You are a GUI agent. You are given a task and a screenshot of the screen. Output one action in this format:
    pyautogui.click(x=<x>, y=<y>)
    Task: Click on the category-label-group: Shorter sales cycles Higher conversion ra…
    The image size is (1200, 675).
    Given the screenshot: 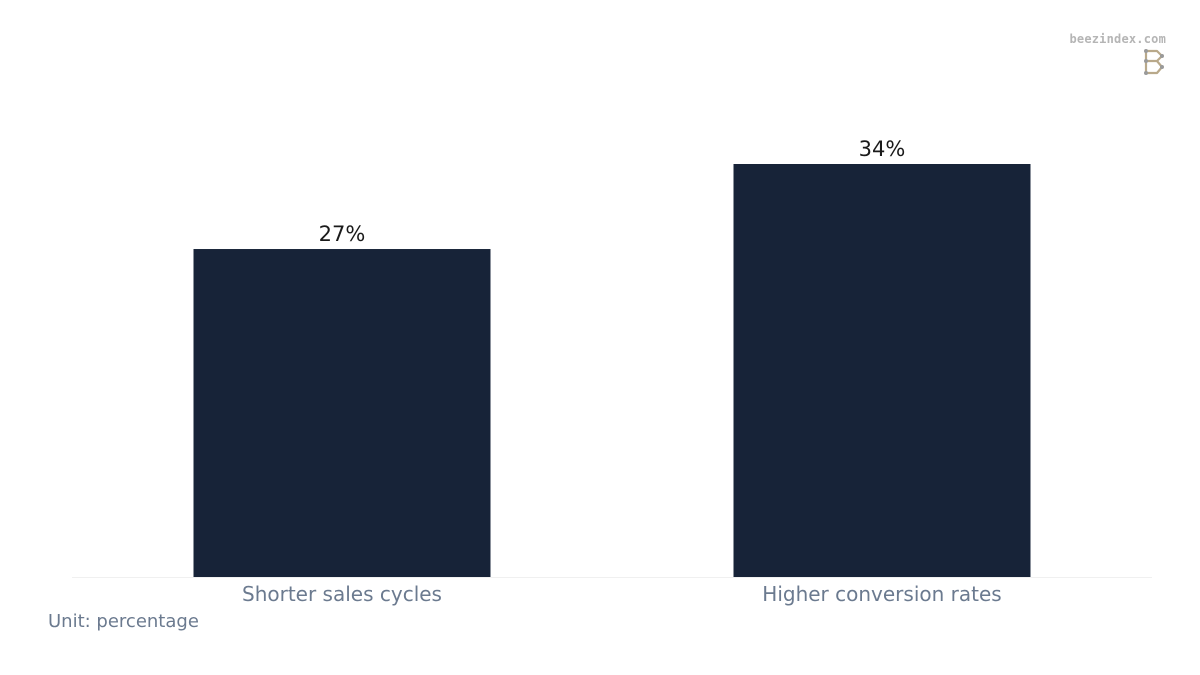 What is the action you would take?
    pyautogui.click(x=622, y=594)
    